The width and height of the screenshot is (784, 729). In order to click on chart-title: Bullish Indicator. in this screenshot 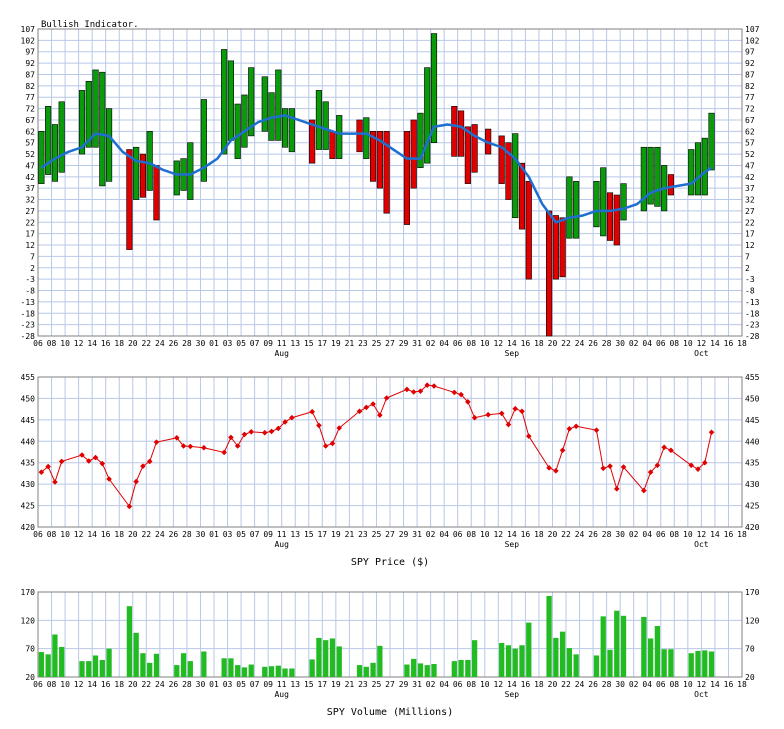, I will do `click(90, 25)`.